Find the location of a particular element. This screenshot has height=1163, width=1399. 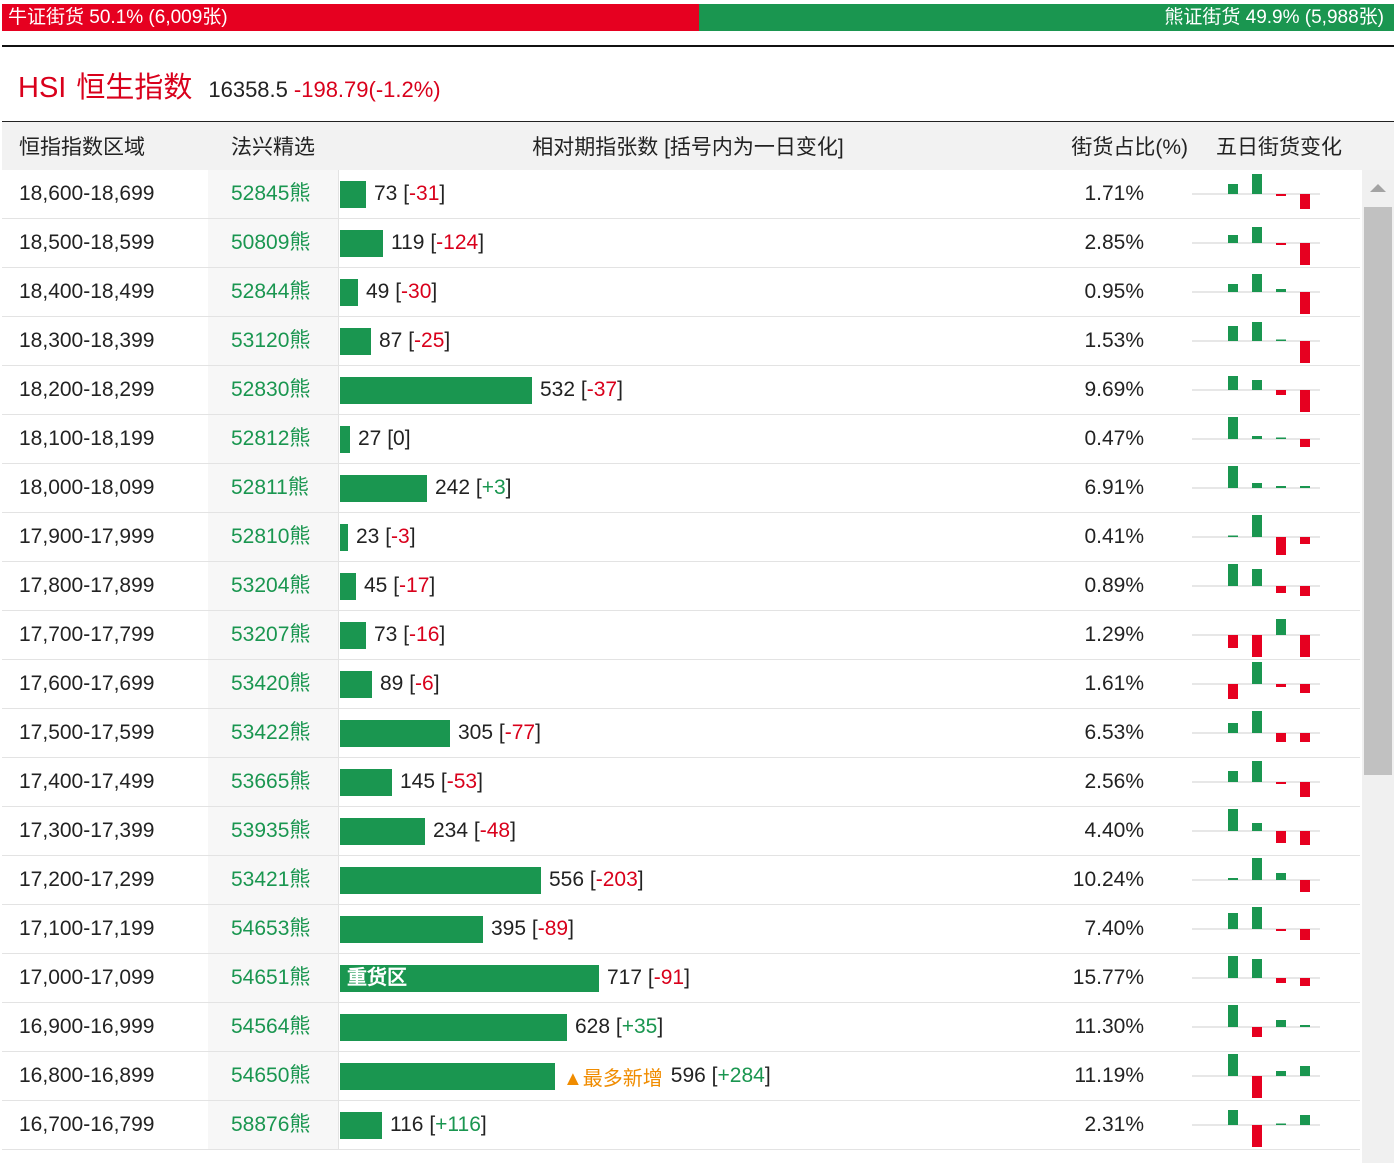

share-cell: 0.47% is located at coordinates (1114, 438).